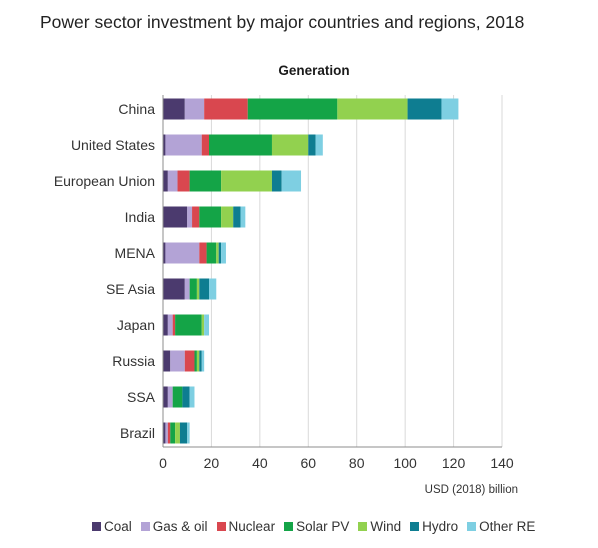 The image size is (598, 548). What do you see at coordinates (386, 526) in the screenshot?
I see `legend-label: Wind` at bounding box center [386, 526].